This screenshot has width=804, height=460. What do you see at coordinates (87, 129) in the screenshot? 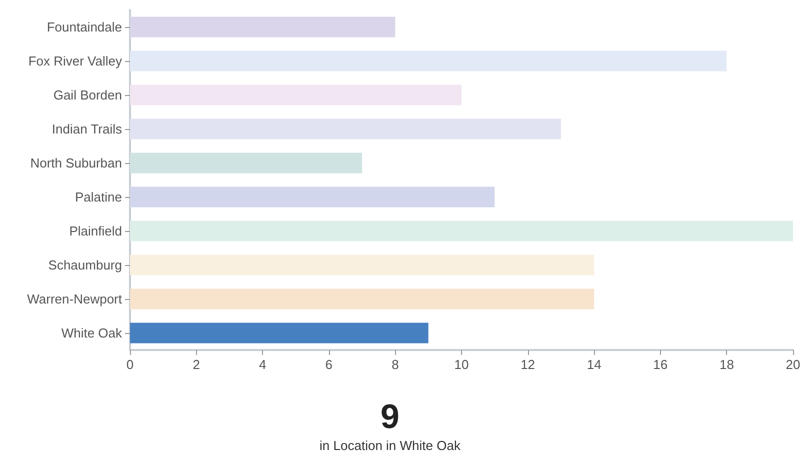
I see `y-tick-label: Indian Trails` at bounding box center [87, 129].